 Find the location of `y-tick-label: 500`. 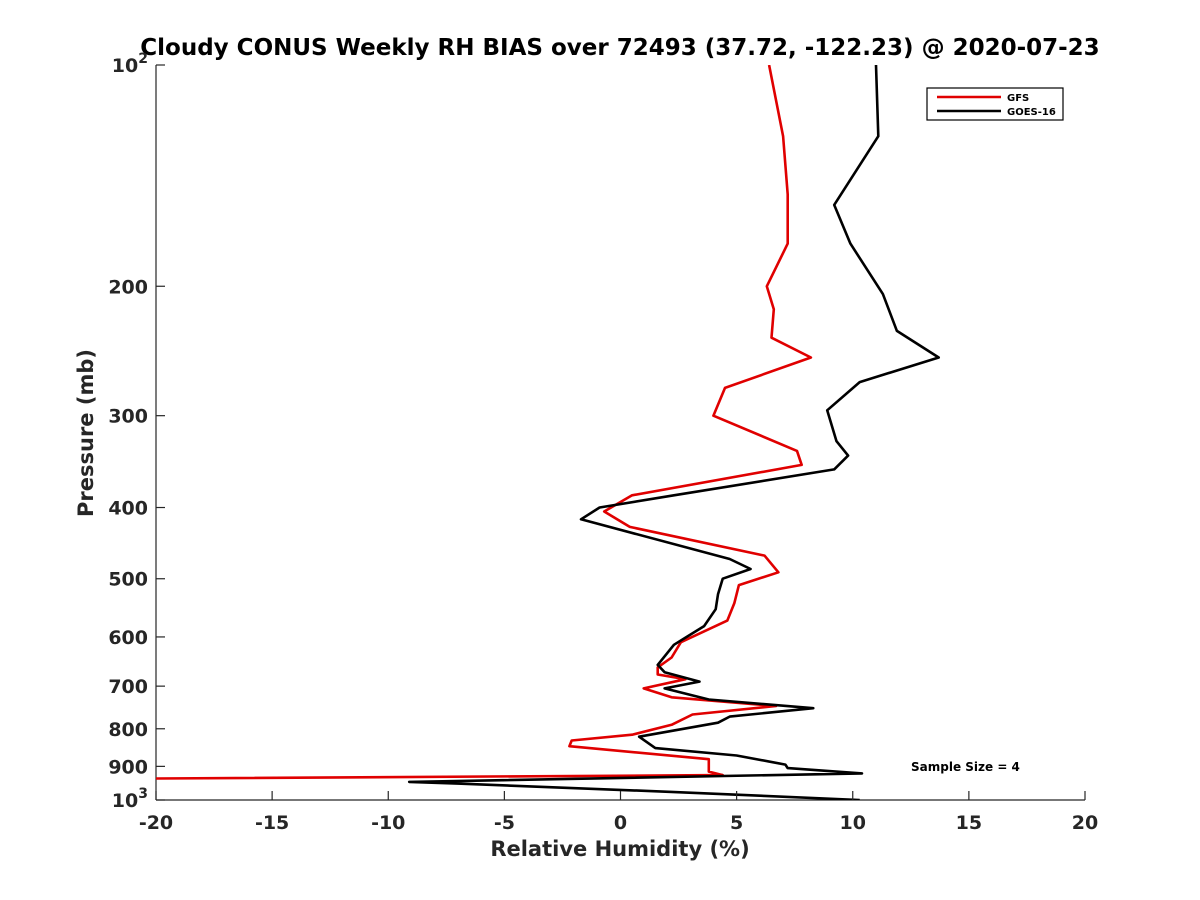

y-tick-label: 500 is located at coordinates (128, 580).